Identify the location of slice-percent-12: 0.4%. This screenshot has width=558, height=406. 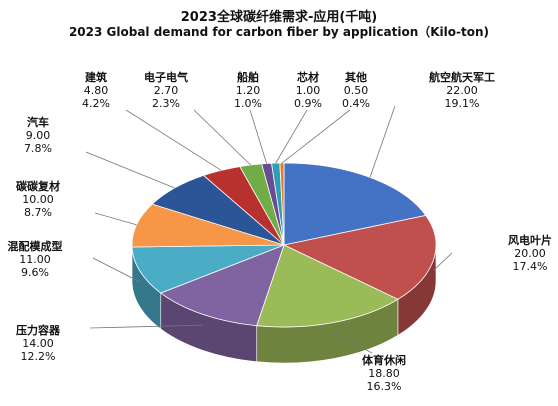
(356, 103).